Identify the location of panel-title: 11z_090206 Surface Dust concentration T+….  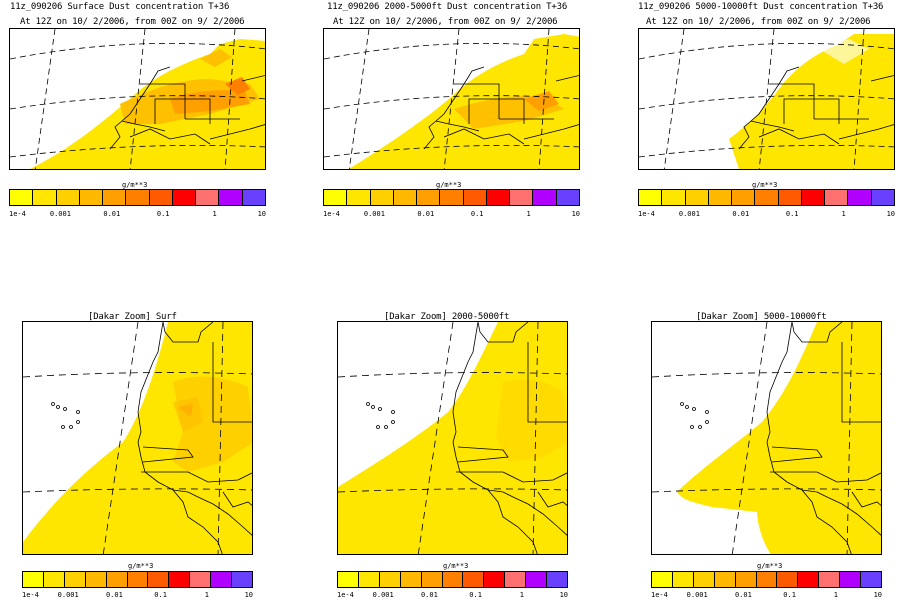
(120, 7).